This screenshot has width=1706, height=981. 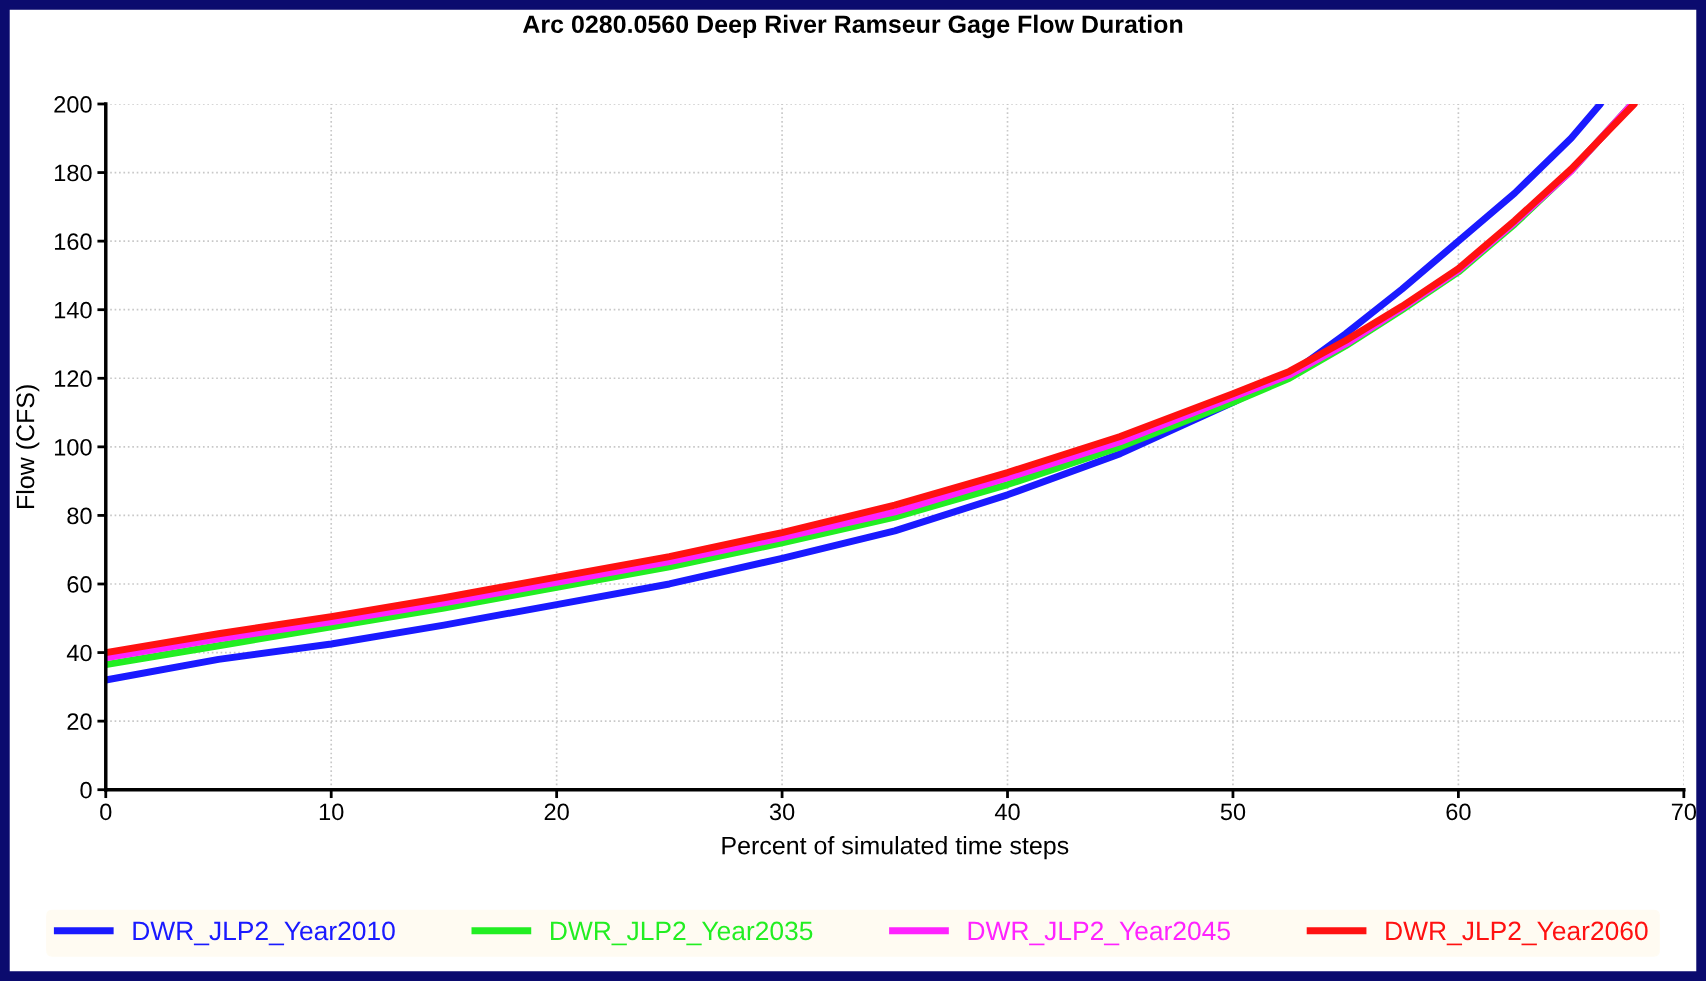 What do you see at coordinates (79, 516) in the screenshot?
I see `y-tick-label: 80` at bounding box center [79, 516].